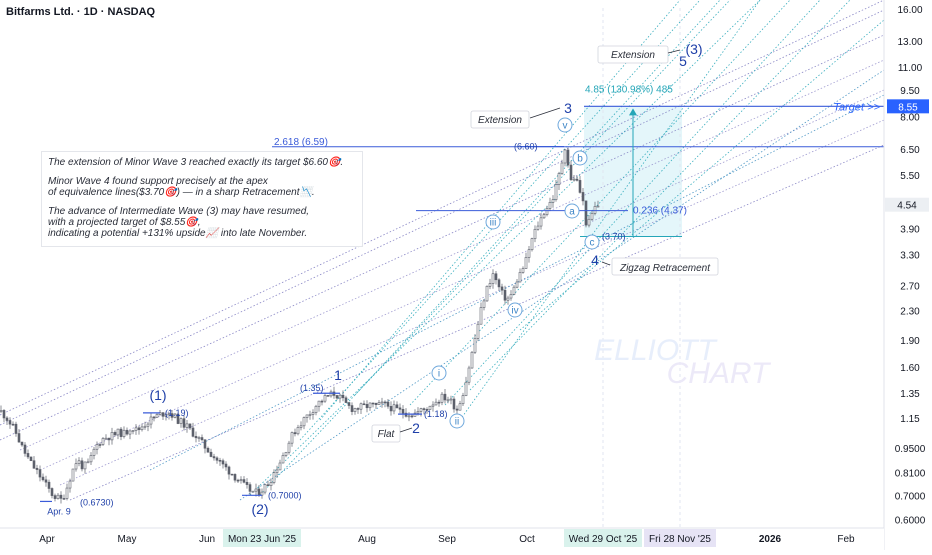 This screenshot has width=932, height=555. Describe the element at coordinates (910, 176) in the screenshot. I see `y-tick-label: 5.50` at that location.